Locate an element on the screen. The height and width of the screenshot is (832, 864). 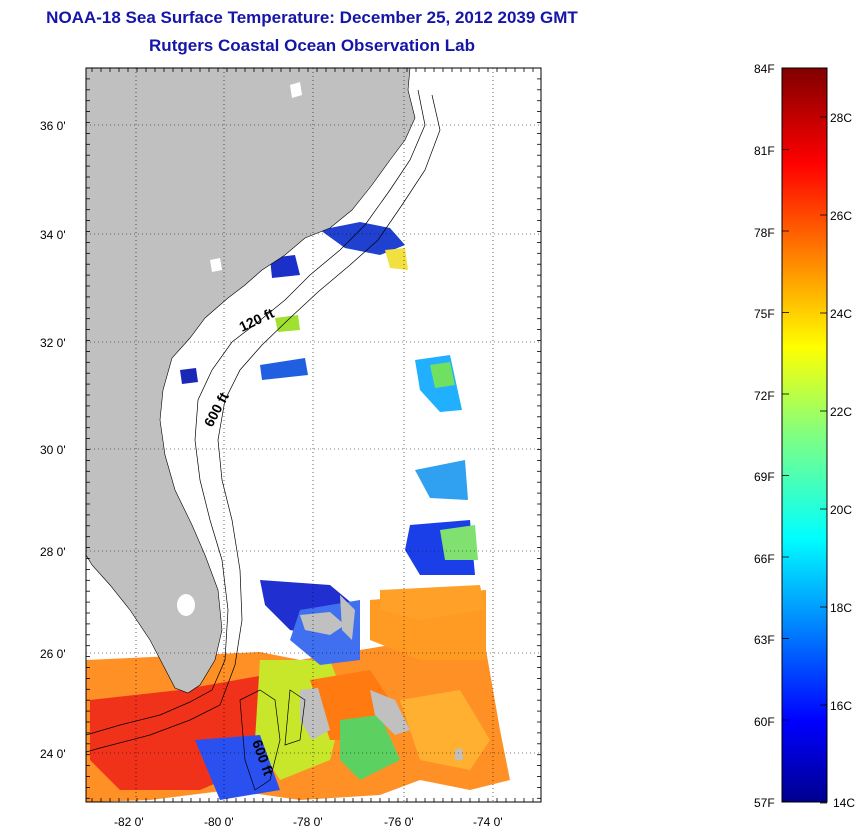
lon-label: -78 0' is located at coordinates (308, 822).